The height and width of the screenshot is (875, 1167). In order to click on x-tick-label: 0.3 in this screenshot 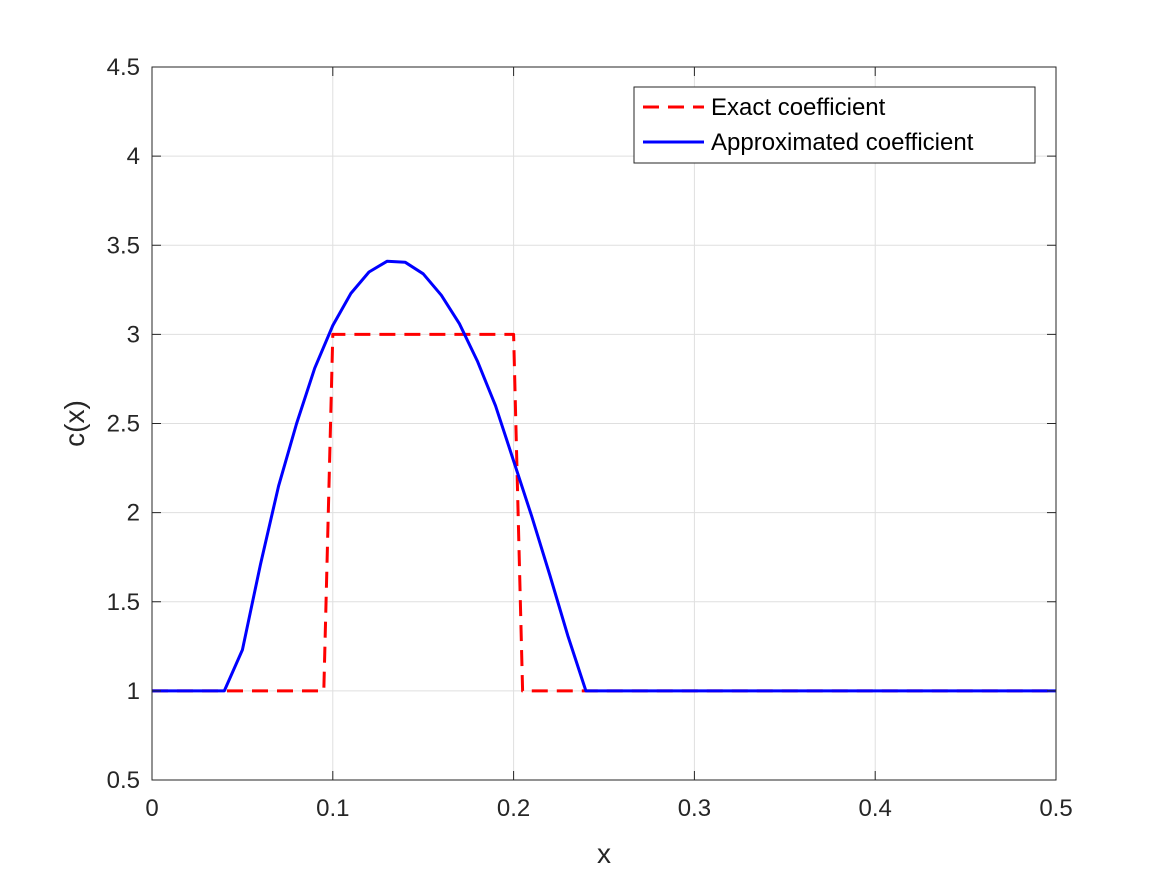, I will do `click(694, 808)`.